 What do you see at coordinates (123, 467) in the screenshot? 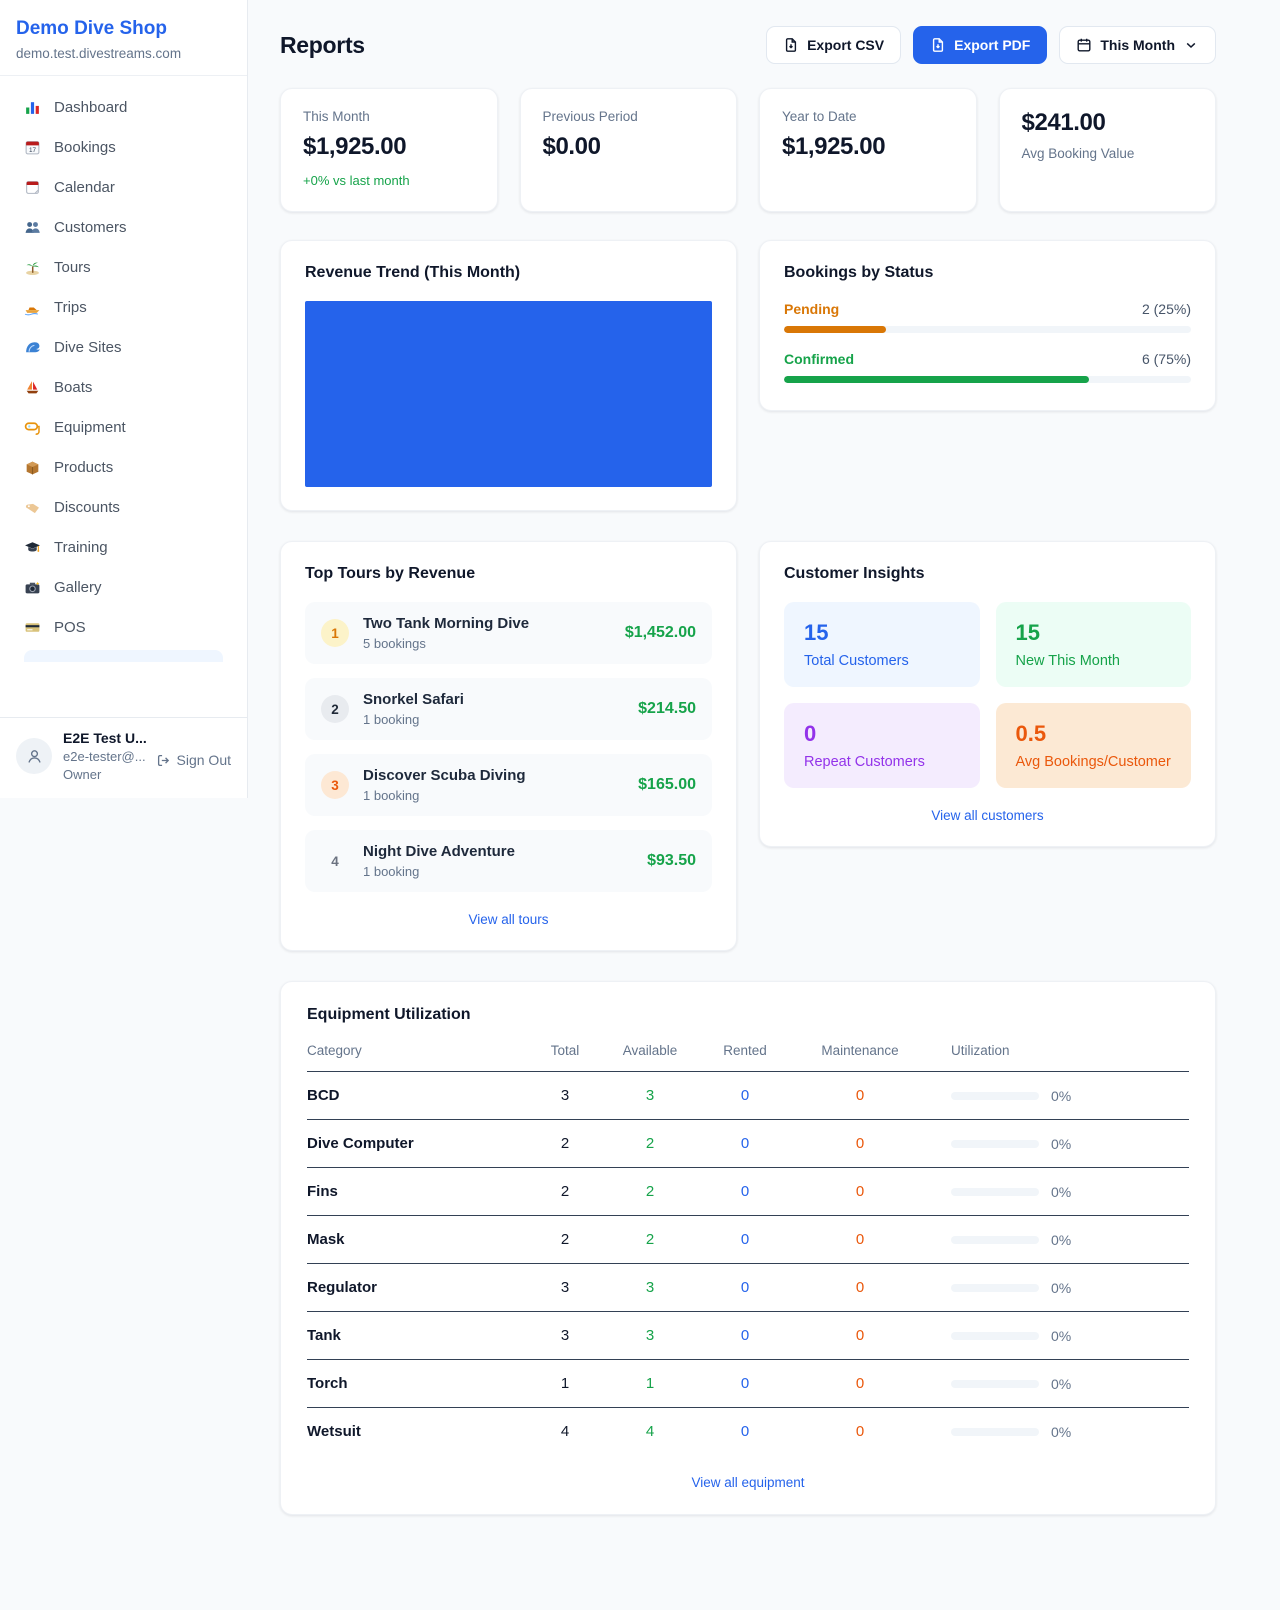
I see `sidebar-item-products: Products` at bounding box center [123, 467].